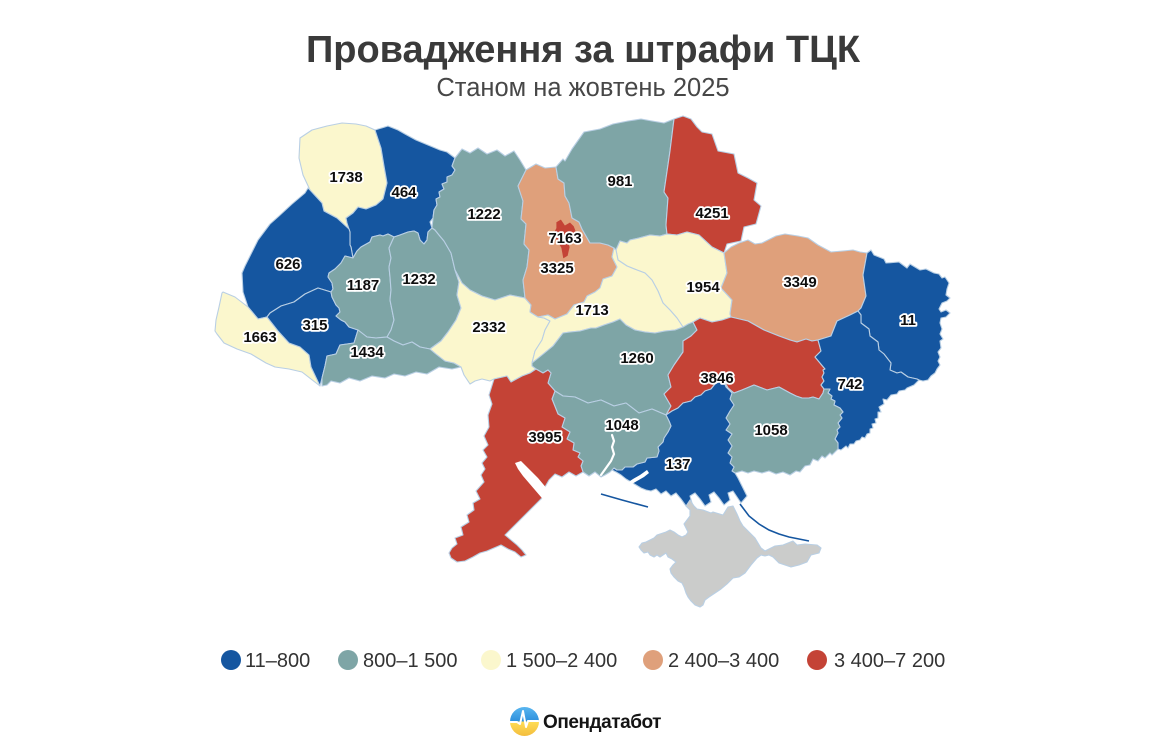 Image resolution: width=1163 pixels, height=755 pixels. I want to click on svg-text: 1187, so click(363, 285).